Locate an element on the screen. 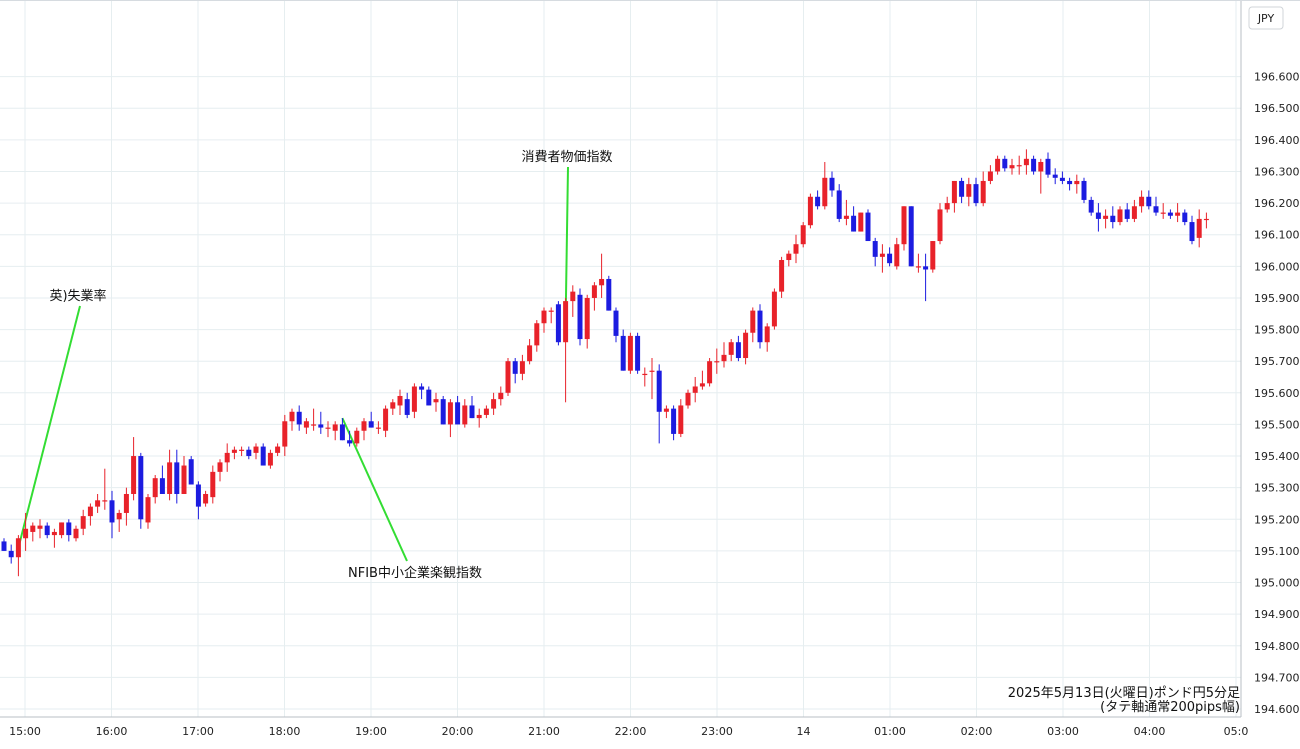  y-tick-label: 196.300 is located at coordinates (1277, 171).